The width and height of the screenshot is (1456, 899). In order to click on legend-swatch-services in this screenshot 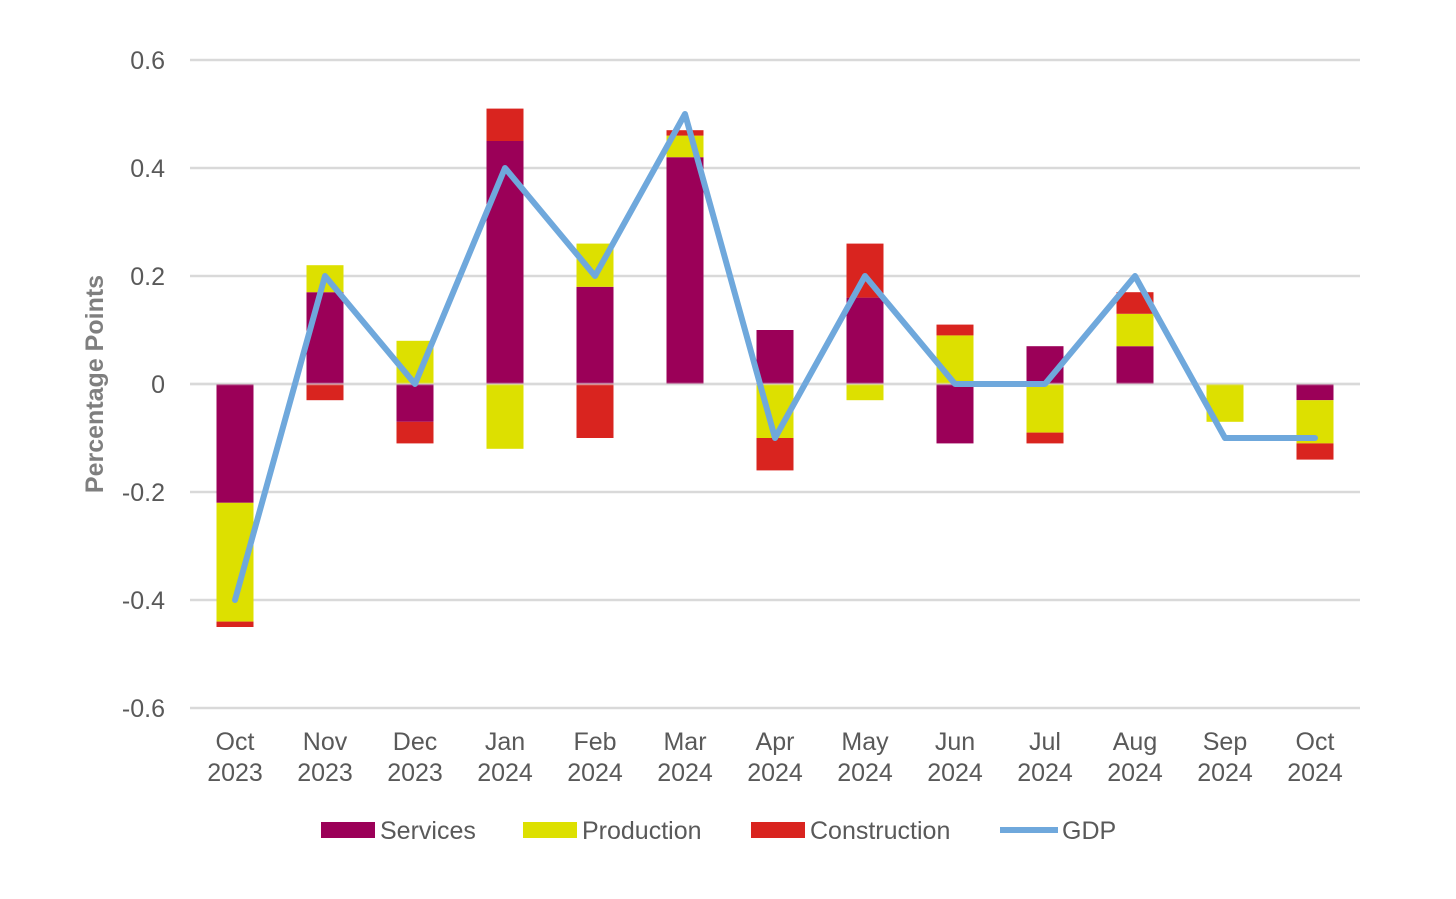, I will do `click(348, 830)`.